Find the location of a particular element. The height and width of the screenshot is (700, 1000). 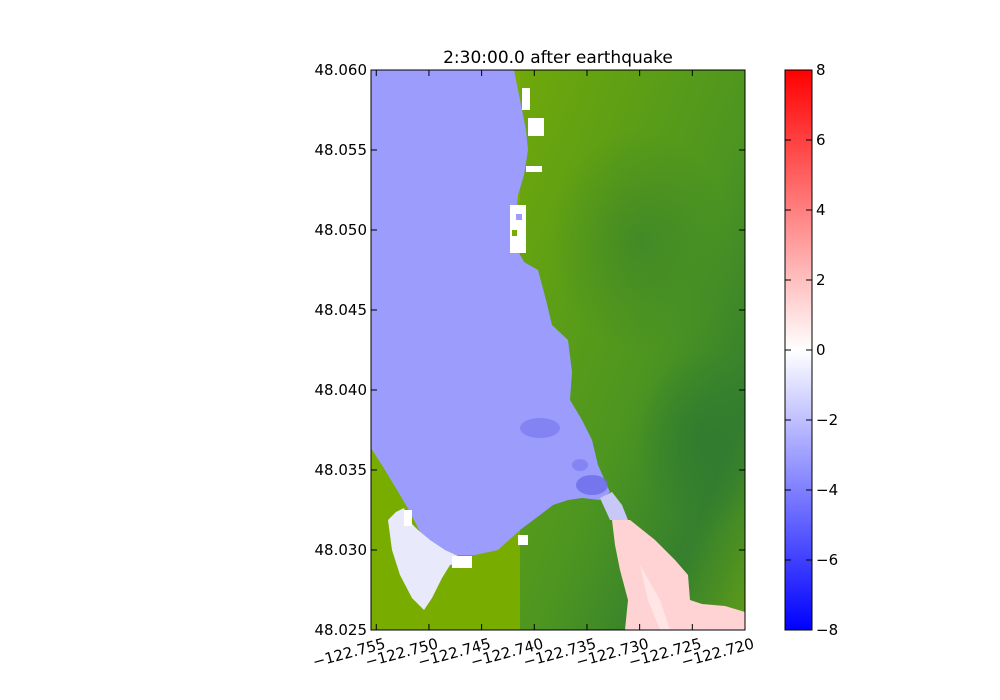

y-tick-label: 48.030 is located at coordinates (341, 550).